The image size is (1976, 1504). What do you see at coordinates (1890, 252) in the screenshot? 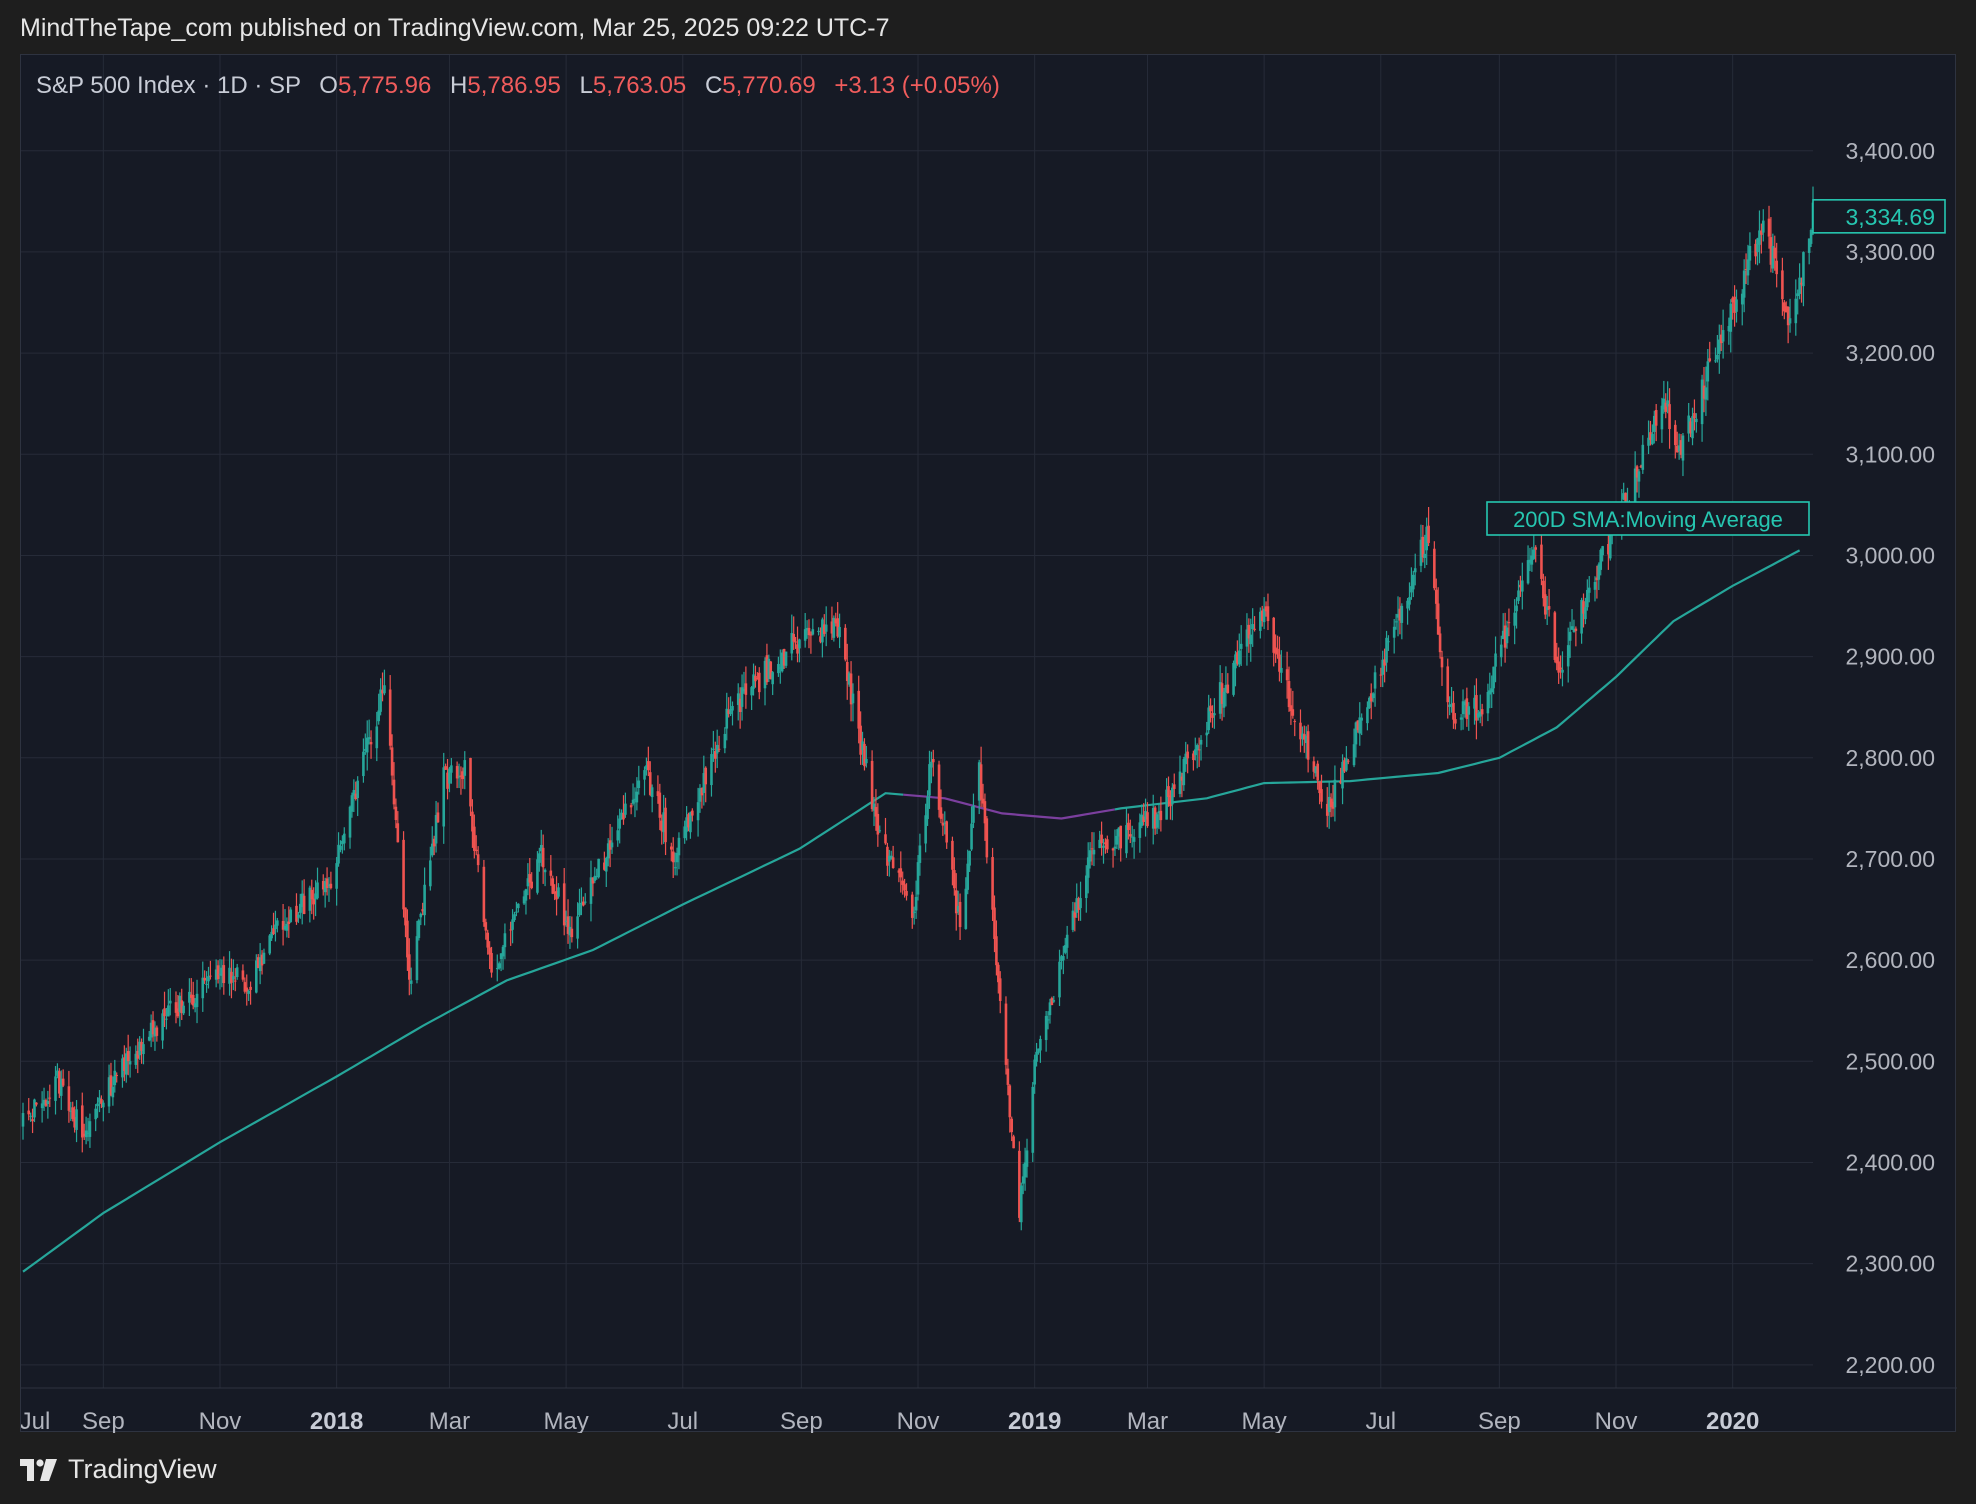
I see `y-tick-label: 3,300.00` at bounding box center [1890, 252].